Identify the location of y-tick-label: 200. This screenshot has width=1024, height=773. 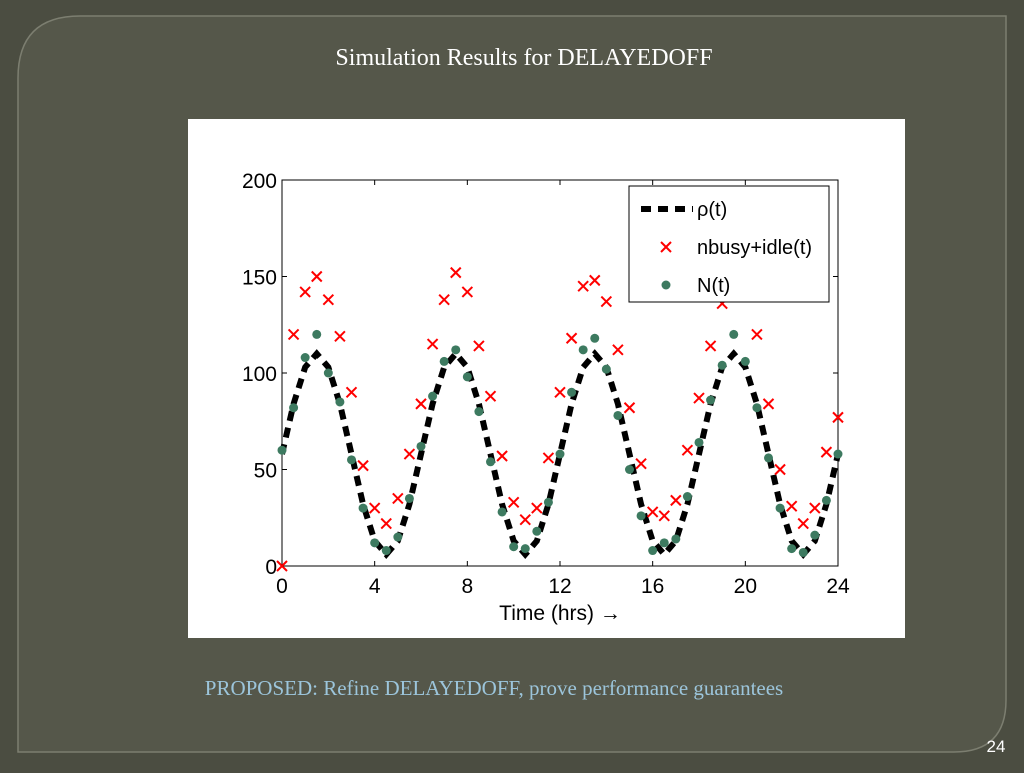
(259, 181).